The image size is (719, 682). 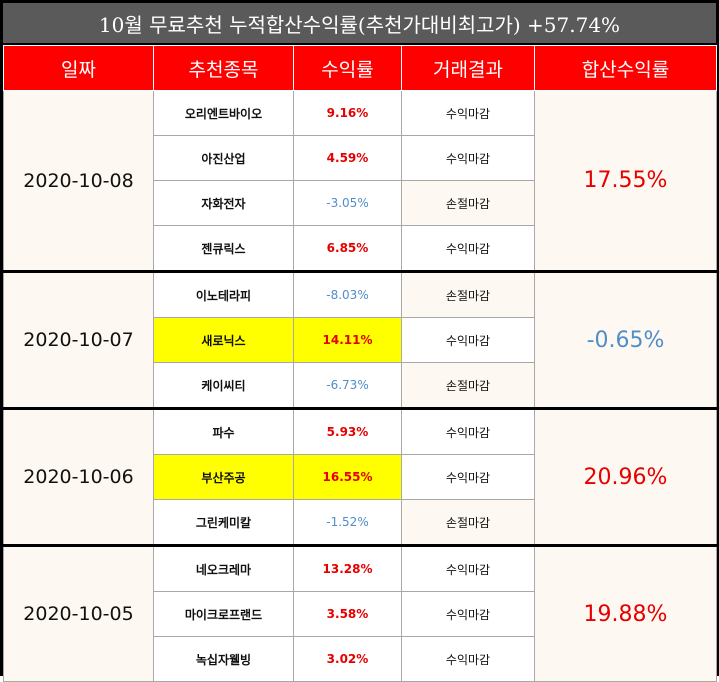 What do you see at coordinates (223, 659) in the screenshot?
I see `stock-name: 녹십자웰빙` at bounding box center [223, 659].